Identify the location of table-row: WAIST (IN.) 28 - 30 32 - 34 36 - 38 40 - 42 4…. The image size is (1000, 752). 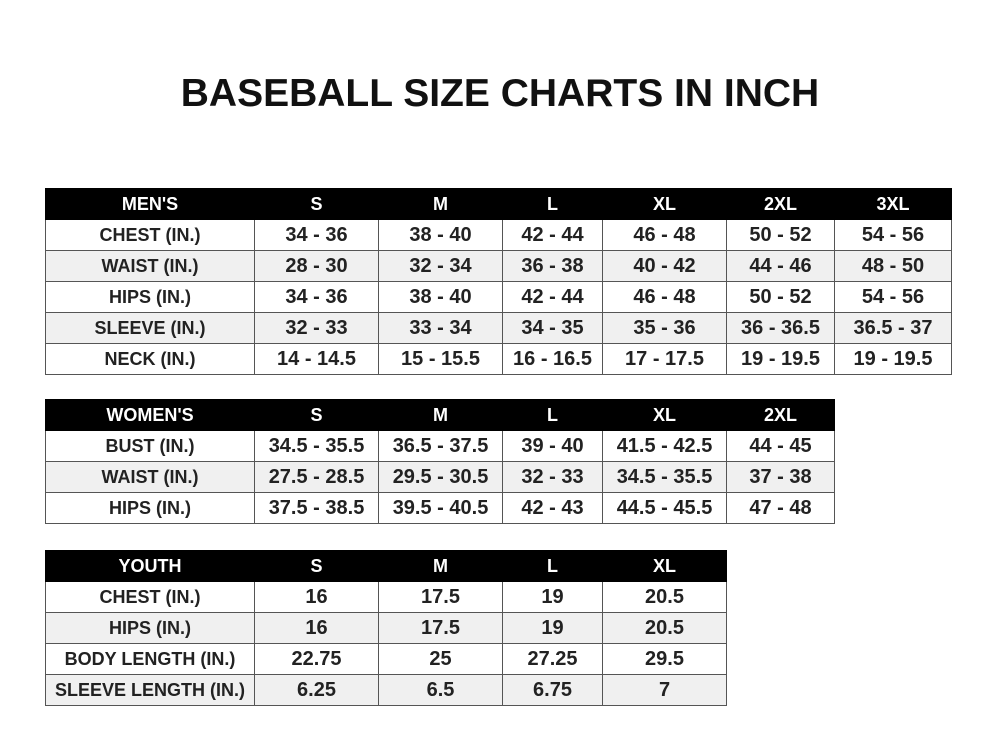
(498, 266).